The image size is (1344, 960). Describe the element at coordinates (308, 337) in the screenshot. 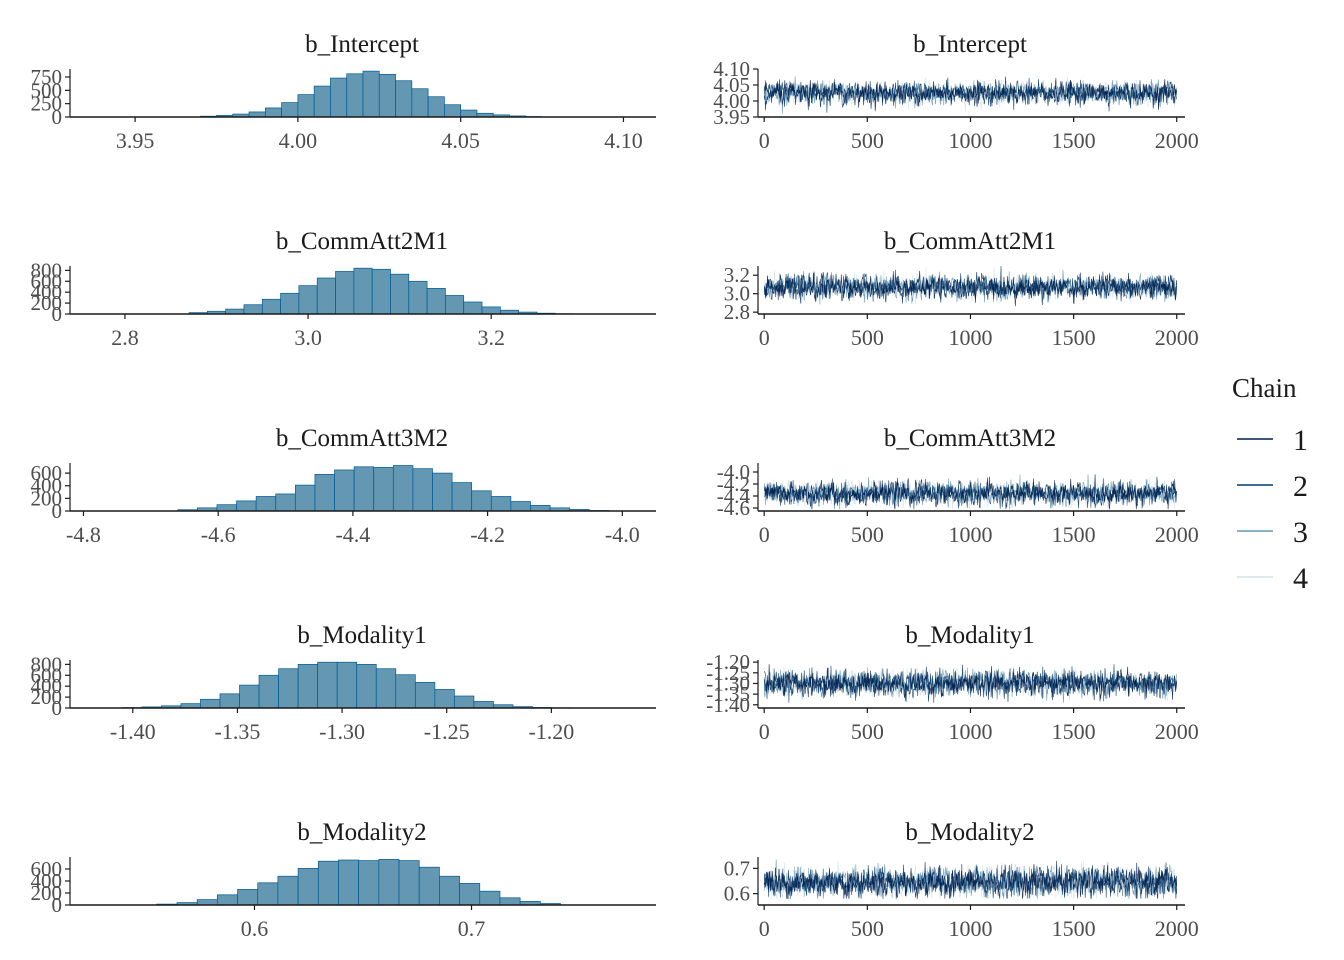

I see `histogram-x-tick-label: 3.0` at that location.